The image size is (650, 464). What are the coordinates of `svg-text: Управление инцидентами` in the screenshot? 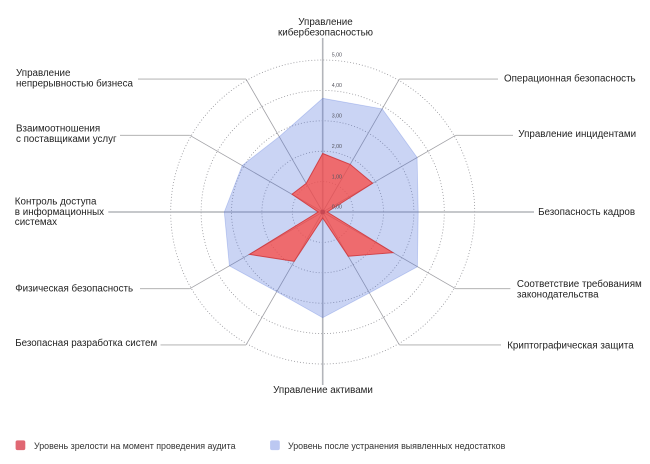 It's located at (577, 134).